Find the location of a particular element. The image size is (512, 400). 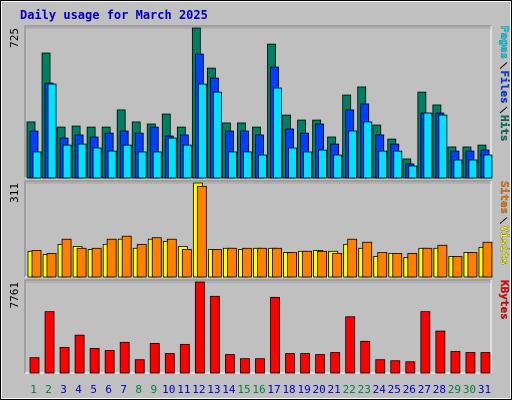

x-tick-label: 23 is located at coordinates (364, 389).